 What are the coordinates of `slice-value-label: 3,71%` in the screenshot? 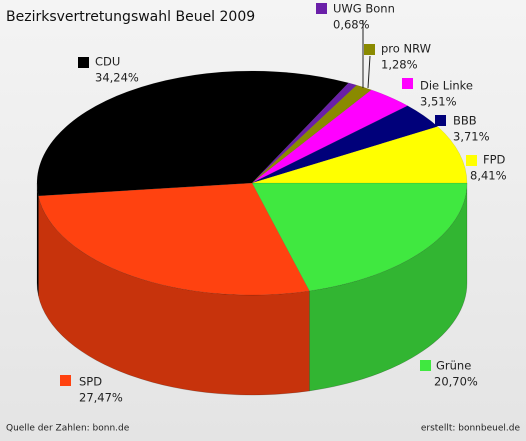 It's located at (471, 137).